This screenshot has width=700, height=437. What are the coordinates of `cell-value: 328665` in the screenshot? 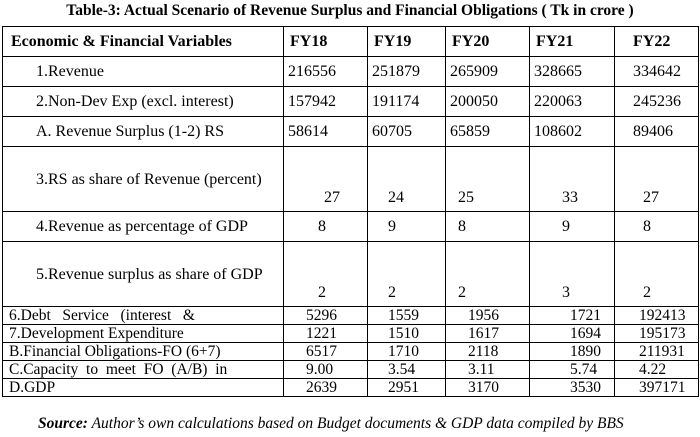 It's located at (572, 71).